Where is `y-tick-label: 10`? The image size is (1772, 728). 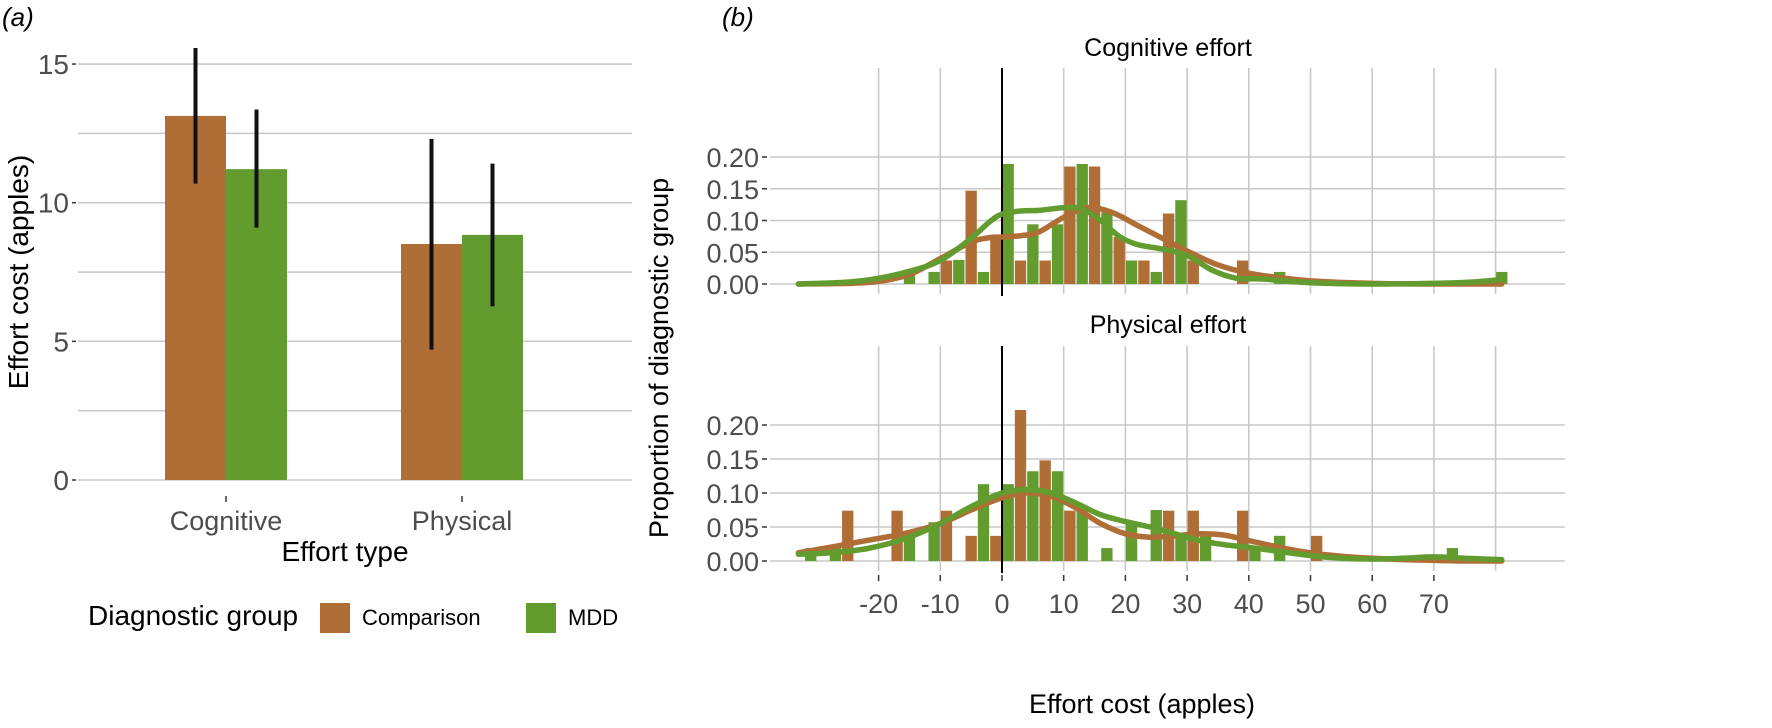
y-tick-label: 10 is located at coordinates (53, 203).